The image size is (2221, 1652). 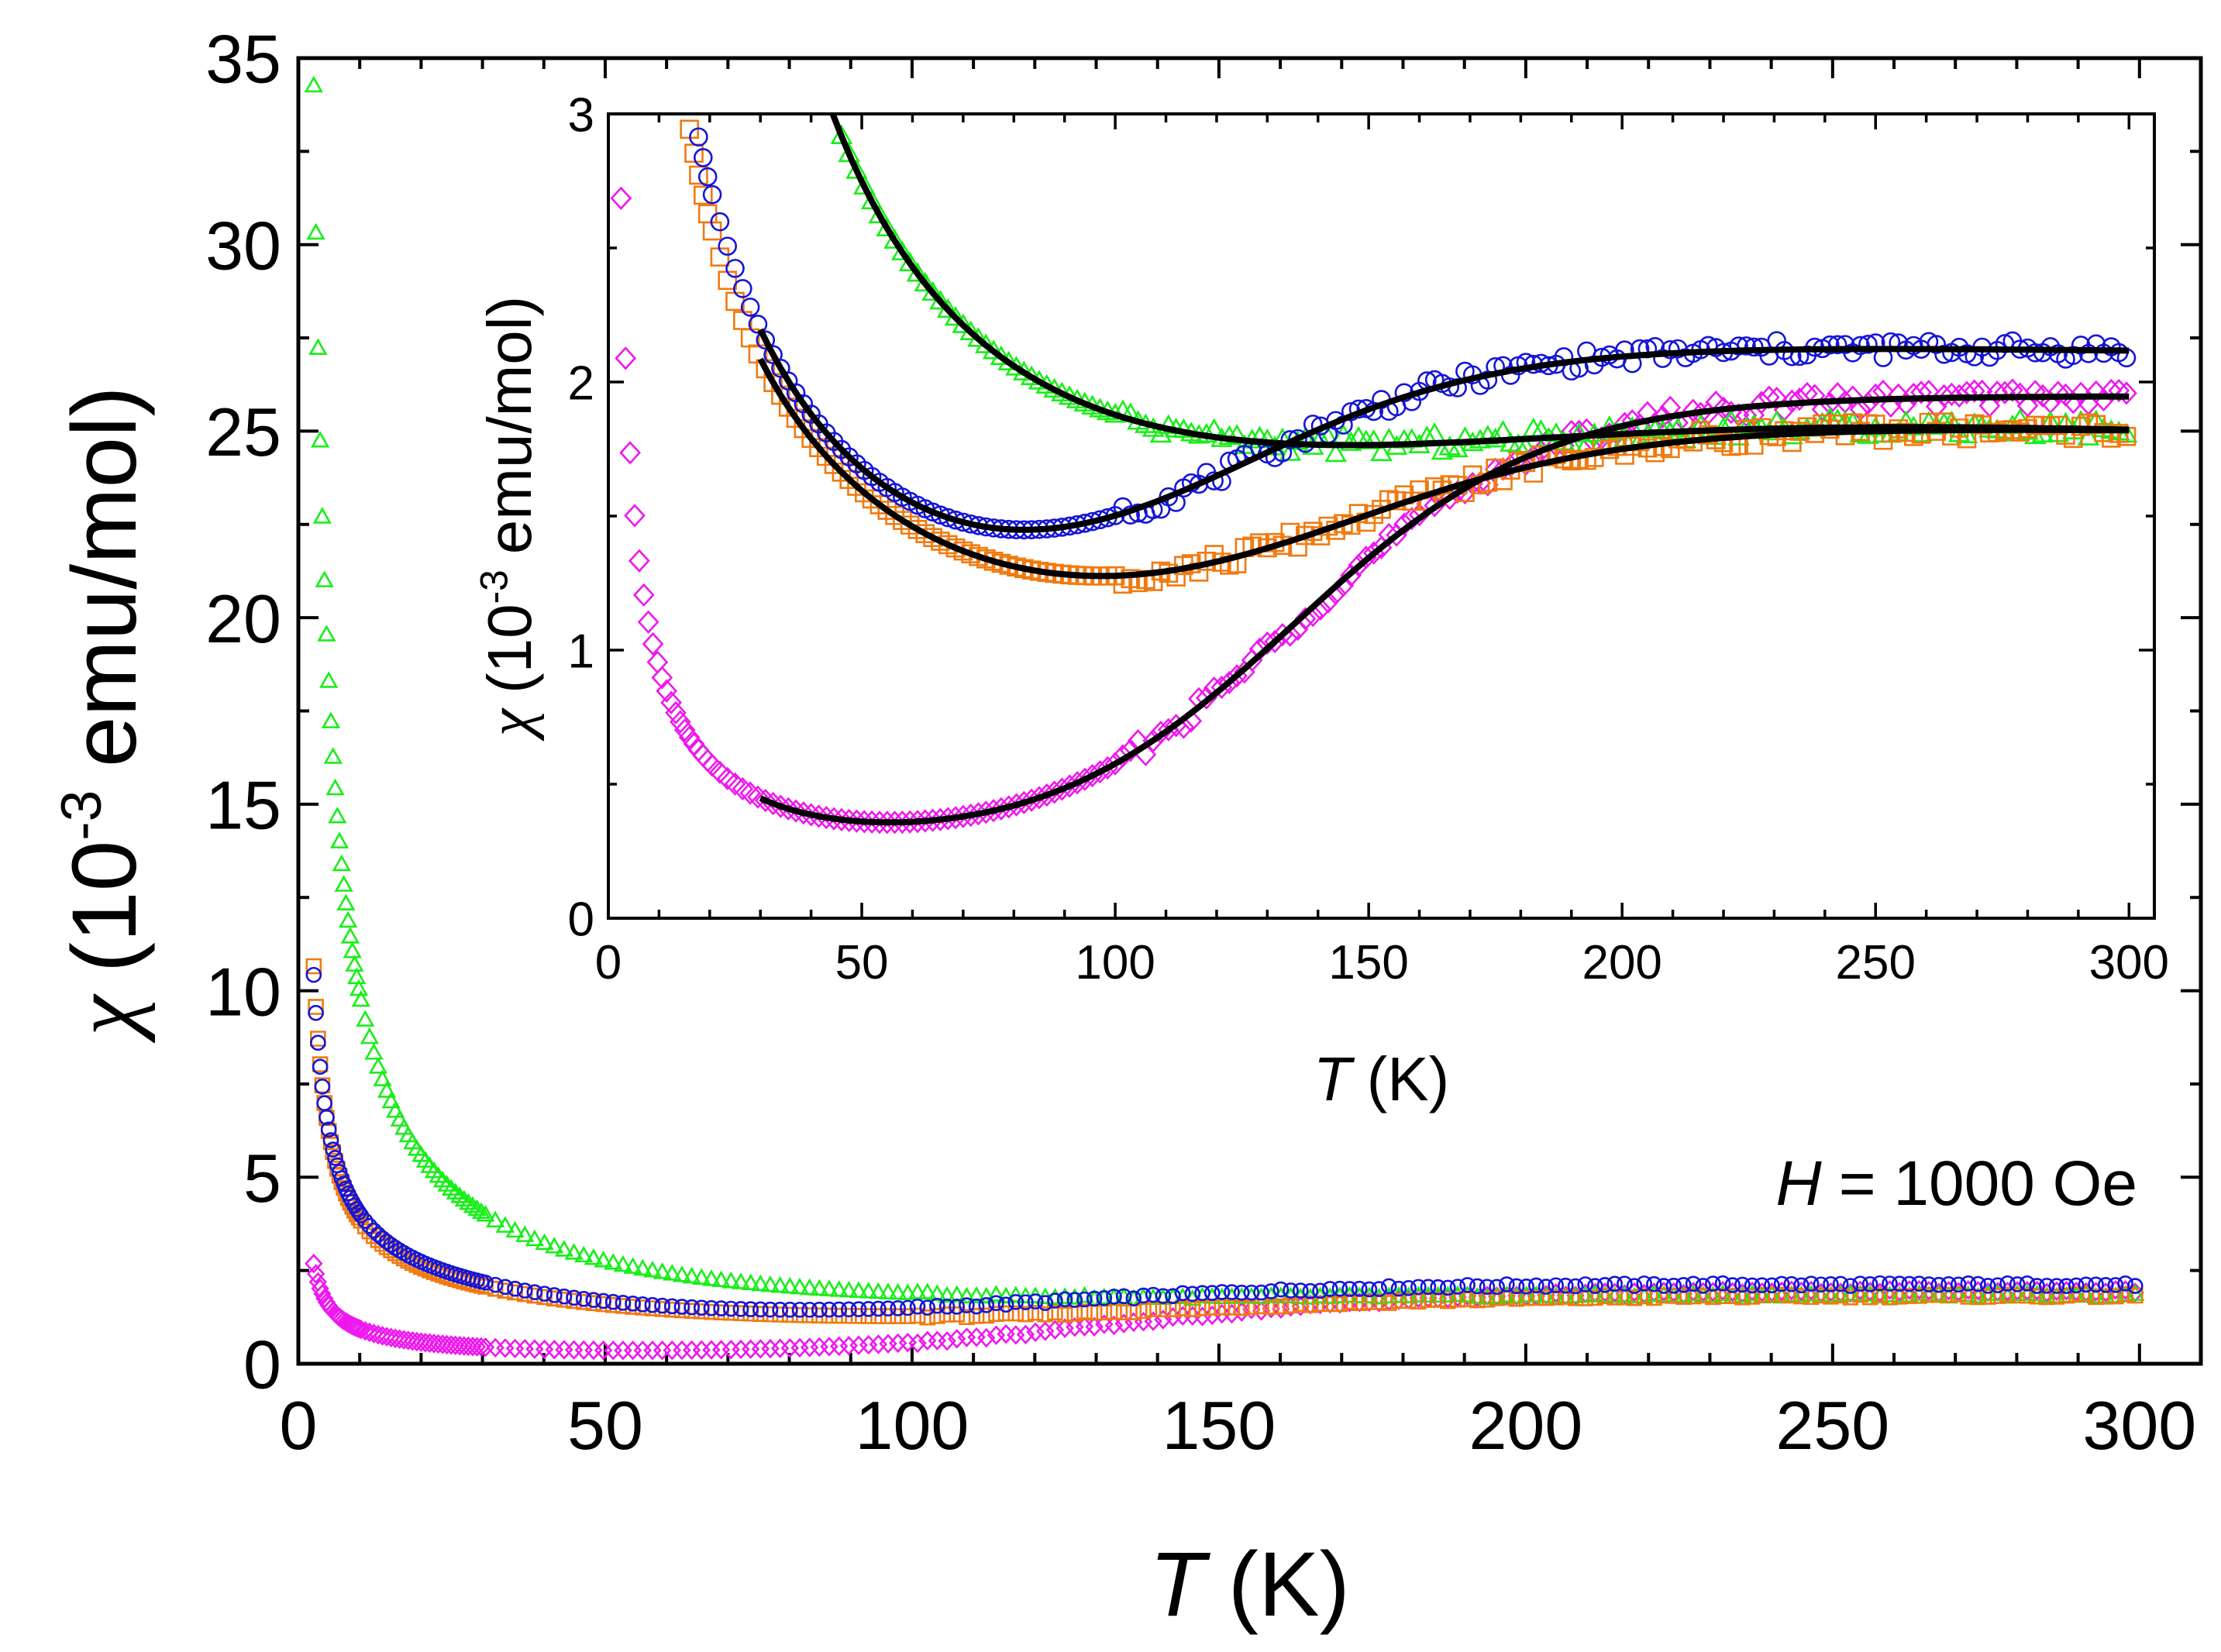 I want to click on main-x-tick-label: 250, so click(x=1832, y=1425).